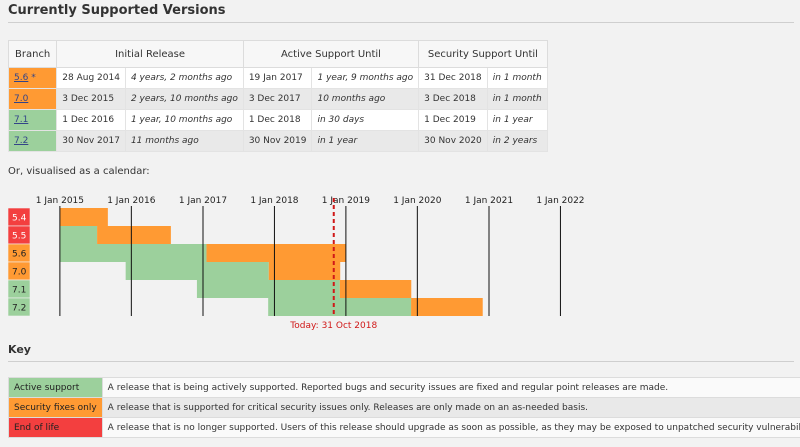 The height and width of the screenshot is (447, 800). I want to click on row-label-5.6: 5.6, so click(19, 255).